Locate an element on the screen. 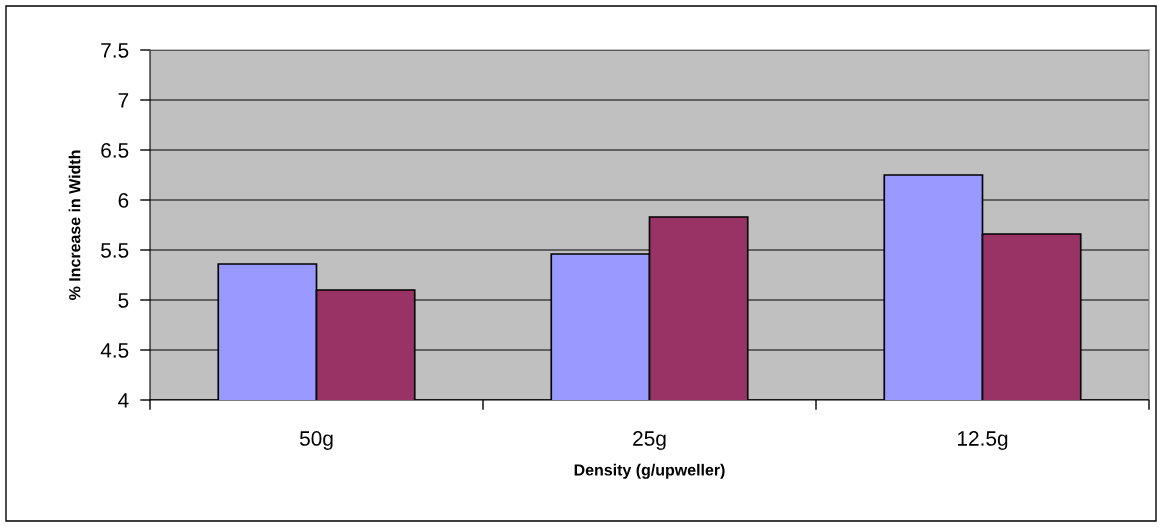  y-axis-title: % Increase in Width is located at coordinates (74, 225).